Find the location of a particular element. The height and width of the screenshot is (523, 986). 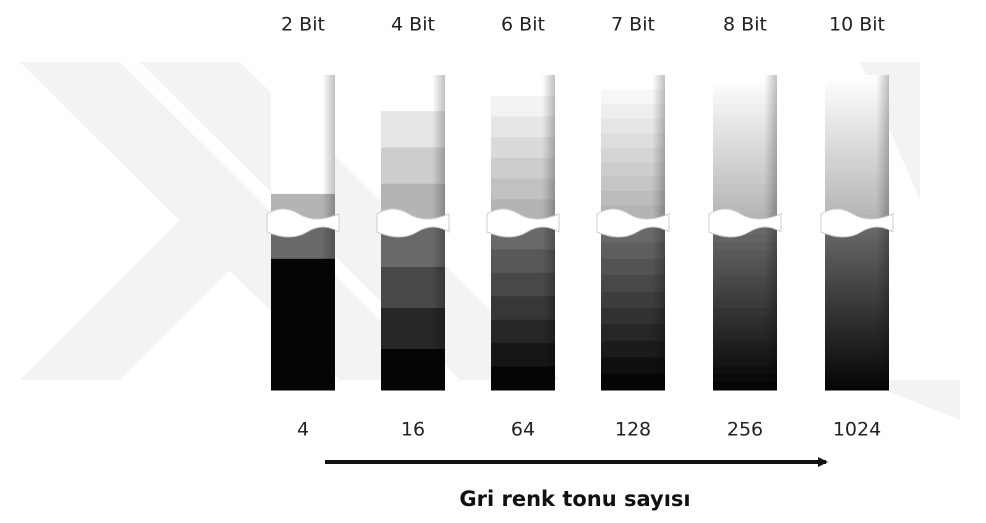

bit-label: 2 Bit is located at coordinates (303, 25).